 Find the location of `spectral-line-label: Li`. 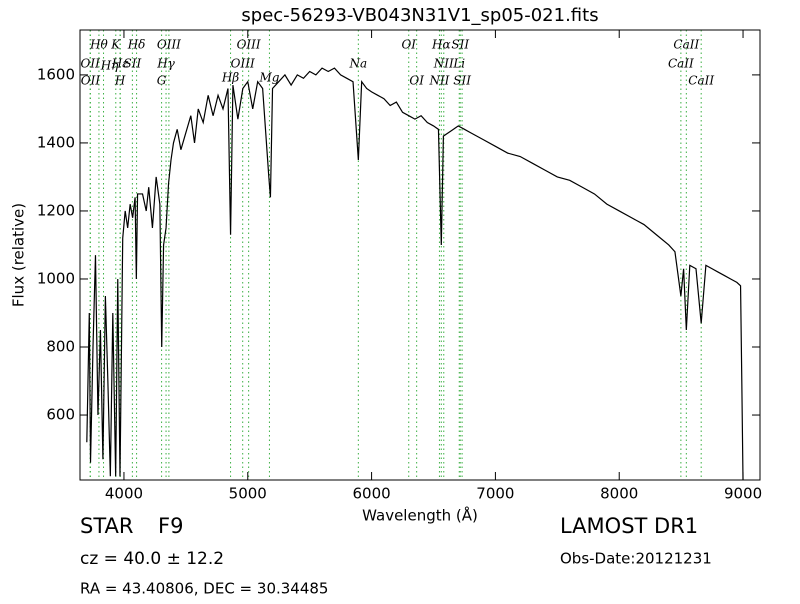

spectral-line-label: Li is located at coordinates (458, 64).